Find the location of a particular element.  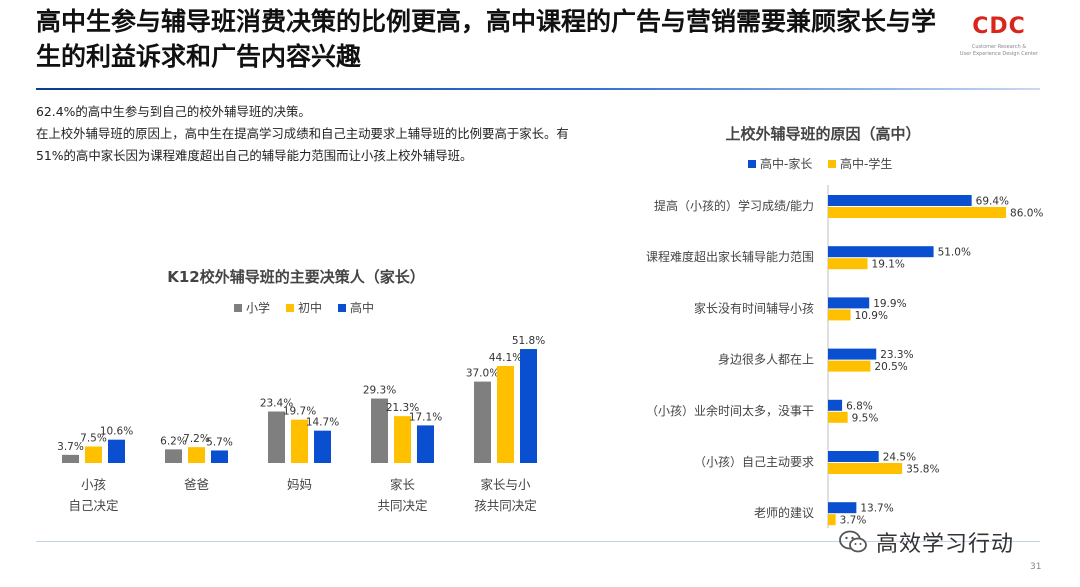

chart1-category-label: 家长与小 is located at coordinates (505, 484).